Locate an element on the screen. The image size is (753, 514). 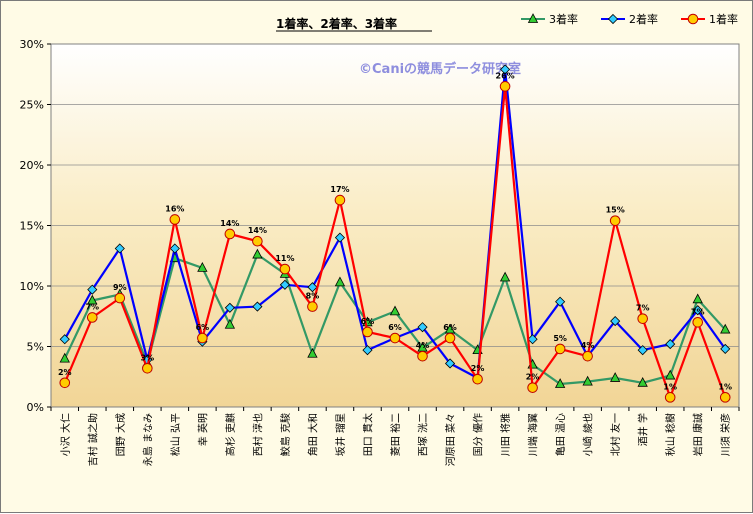
legend-label: 2着率 is located at coordinates (643, 19).